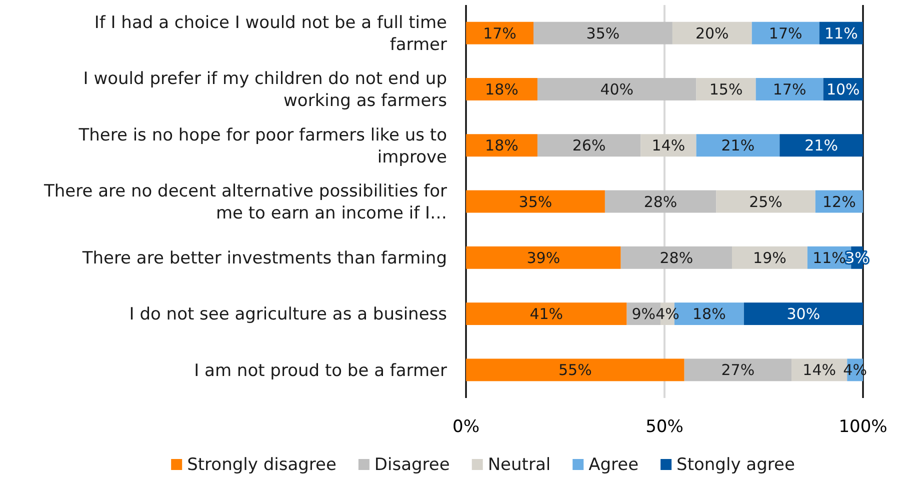 The width and height of the screenshot is (908, 483). What do you see at coordinates (843, 89) in the screenshot?
I see `data-label: 10%` at bounding box center [843, 89].